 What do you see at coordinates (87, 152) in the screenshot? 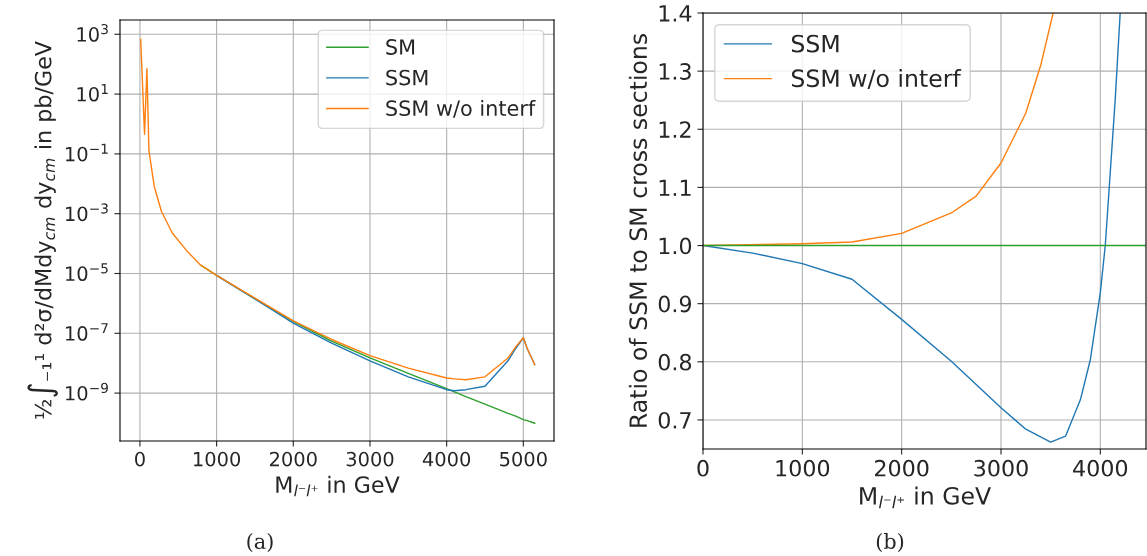
I see `y-tick-label: 10$^{−1}$` at bounding box center [87, 152].